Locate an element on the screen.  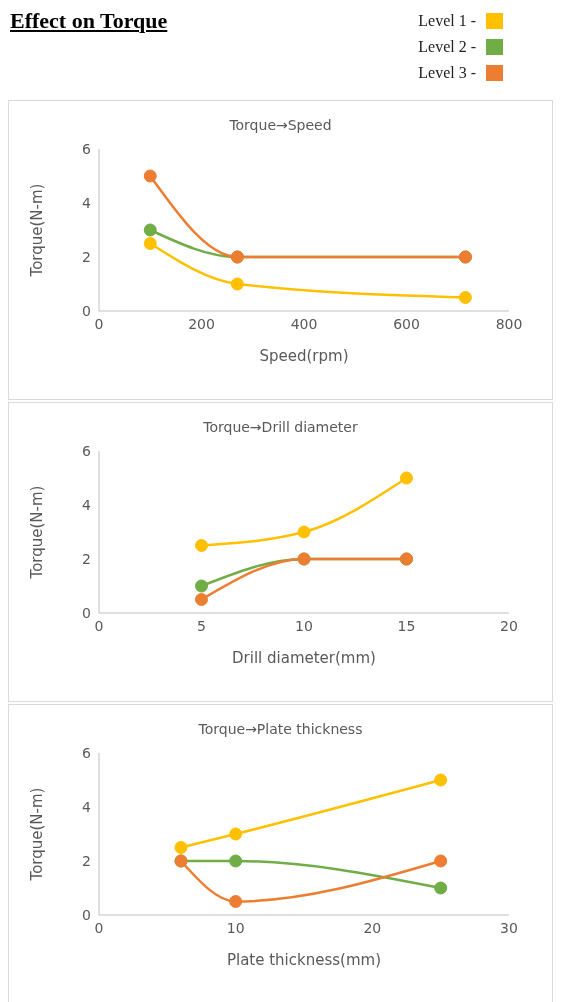
x-tick-label: 5 is located at coordinates (201, 625).